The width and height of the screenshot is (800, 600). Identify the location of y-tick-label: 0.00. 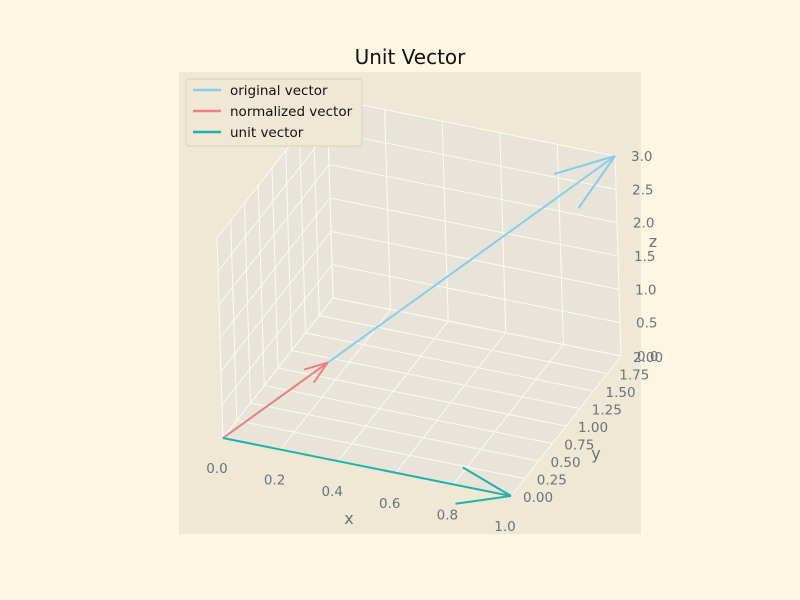
(538, 498).